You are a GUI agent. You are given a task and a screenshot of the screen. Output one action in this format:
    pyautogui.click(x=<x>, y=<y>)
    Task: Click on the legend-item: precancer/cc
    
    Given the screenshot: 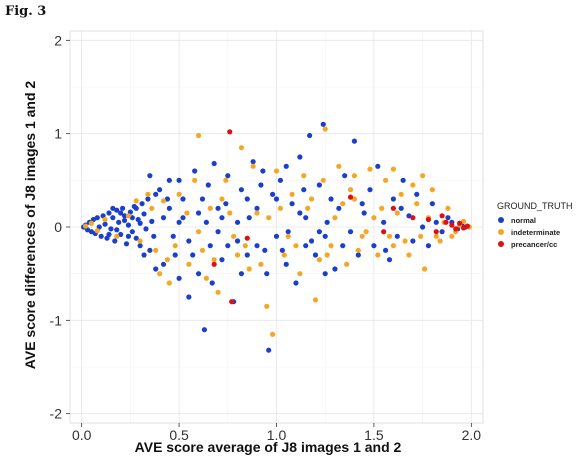 What is the action you would take?
    pyautogui.click(x=535, y=244)
    